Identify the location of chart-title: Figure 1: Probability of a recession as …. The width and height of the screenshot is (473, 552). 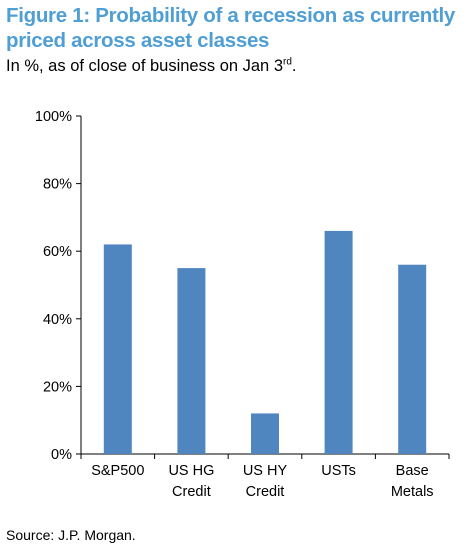
(230, 28).